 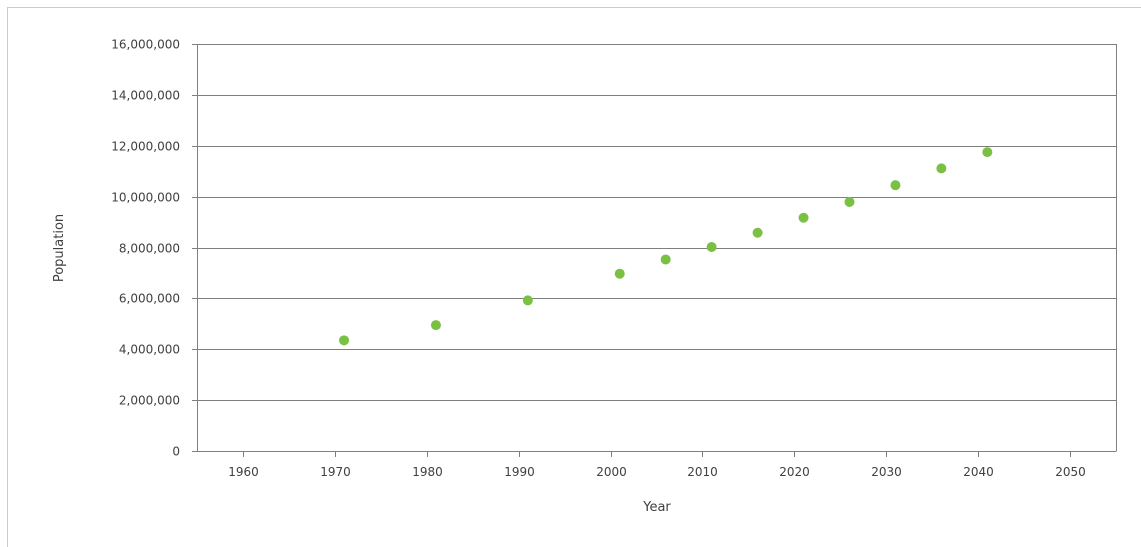 I want to click on x-tick-label: 2030, so click(x=886, y=472).